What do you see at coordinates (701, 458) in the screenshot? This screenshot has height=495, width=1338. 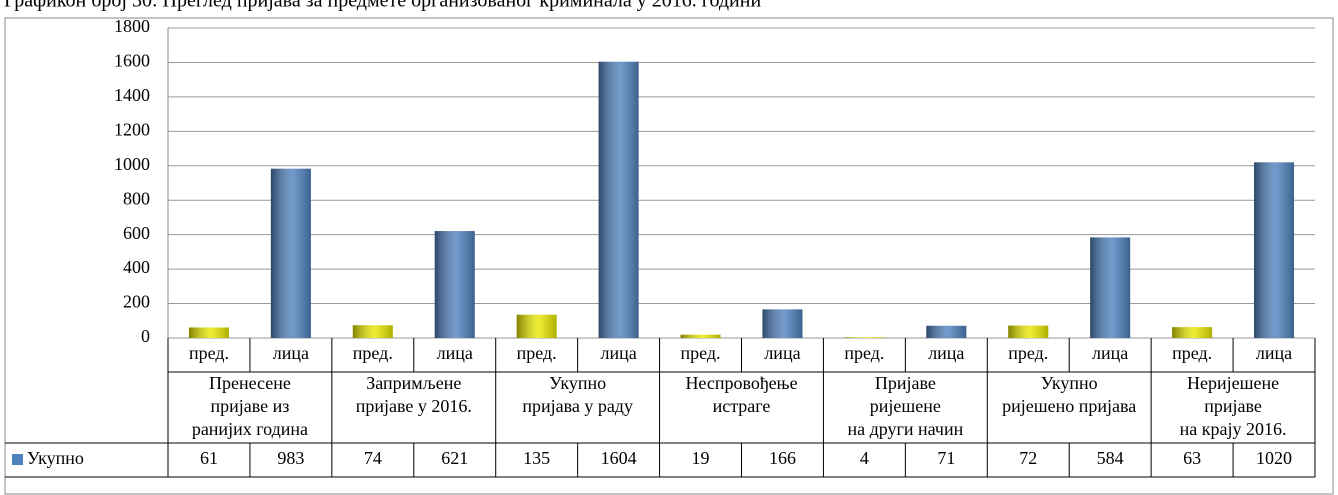 I see `table-value: 19` at bounding box center [701, 458].